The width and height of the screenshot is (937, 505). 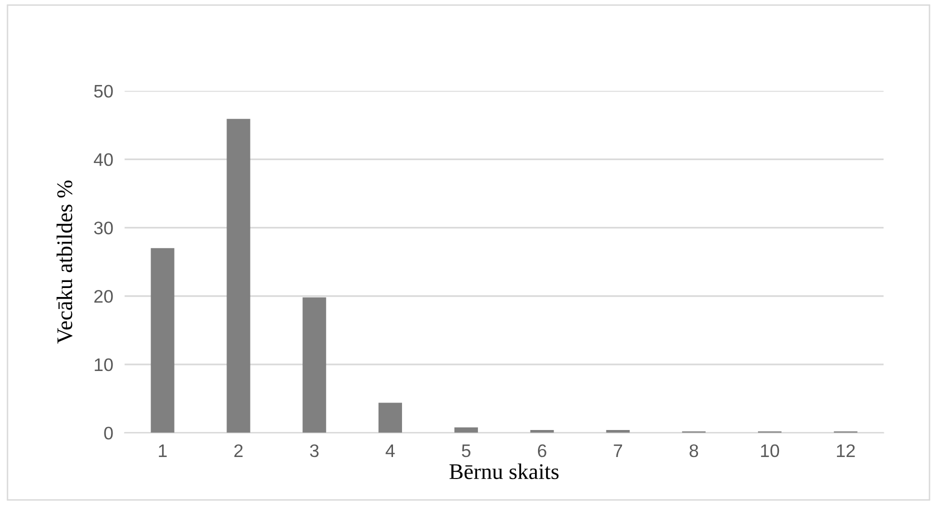 What do you see at coordinates (238, 450) in the screenshot?
I see `x-tick-label: 2` at bounding box center [238, 450].